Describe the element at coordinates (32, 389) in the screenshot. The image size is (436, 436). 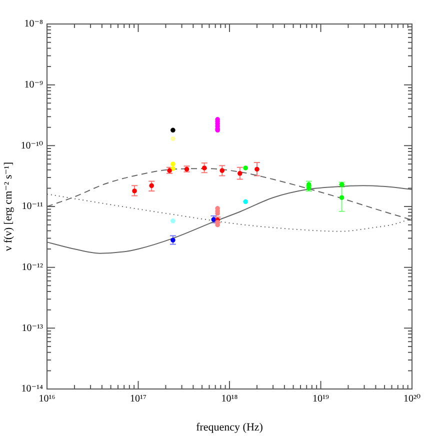
I see `y-tick-label: 10⁻¹⁴` at that location.